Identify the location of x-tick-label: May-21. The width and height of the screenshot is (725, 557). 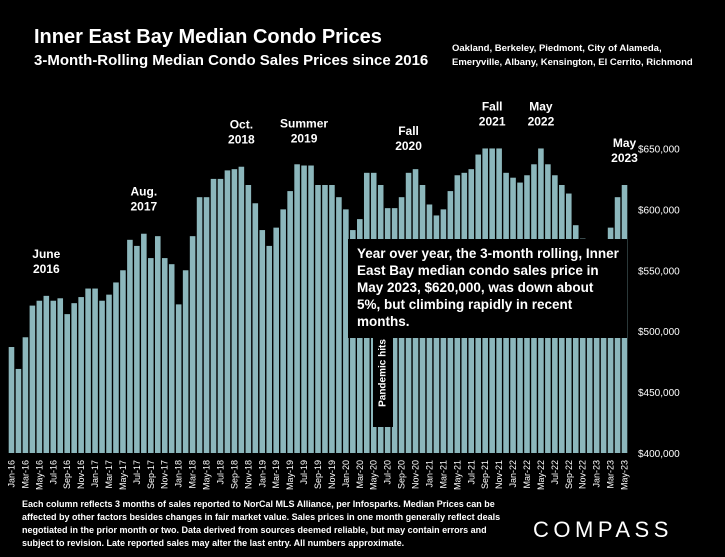
(457, 475).